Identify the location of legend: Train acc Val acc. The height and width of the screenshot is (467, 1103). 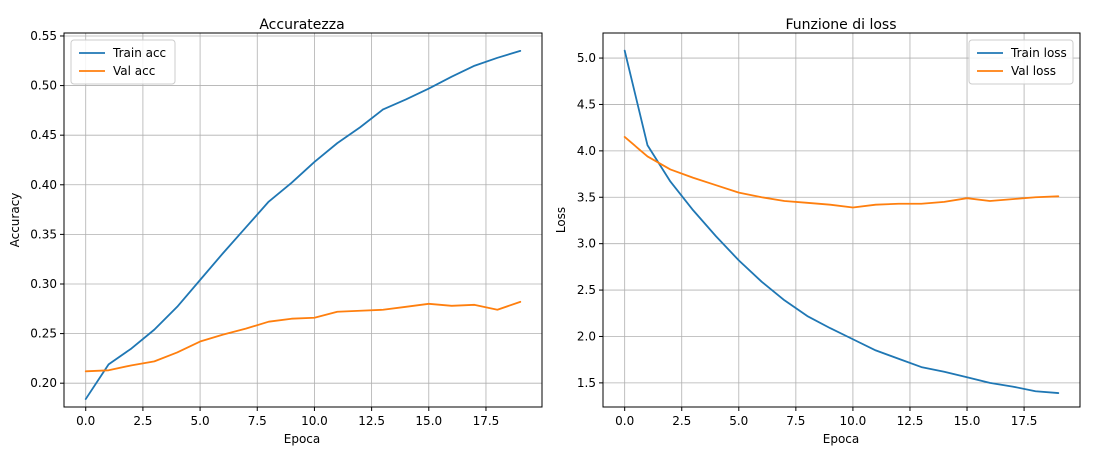
(123, 62).